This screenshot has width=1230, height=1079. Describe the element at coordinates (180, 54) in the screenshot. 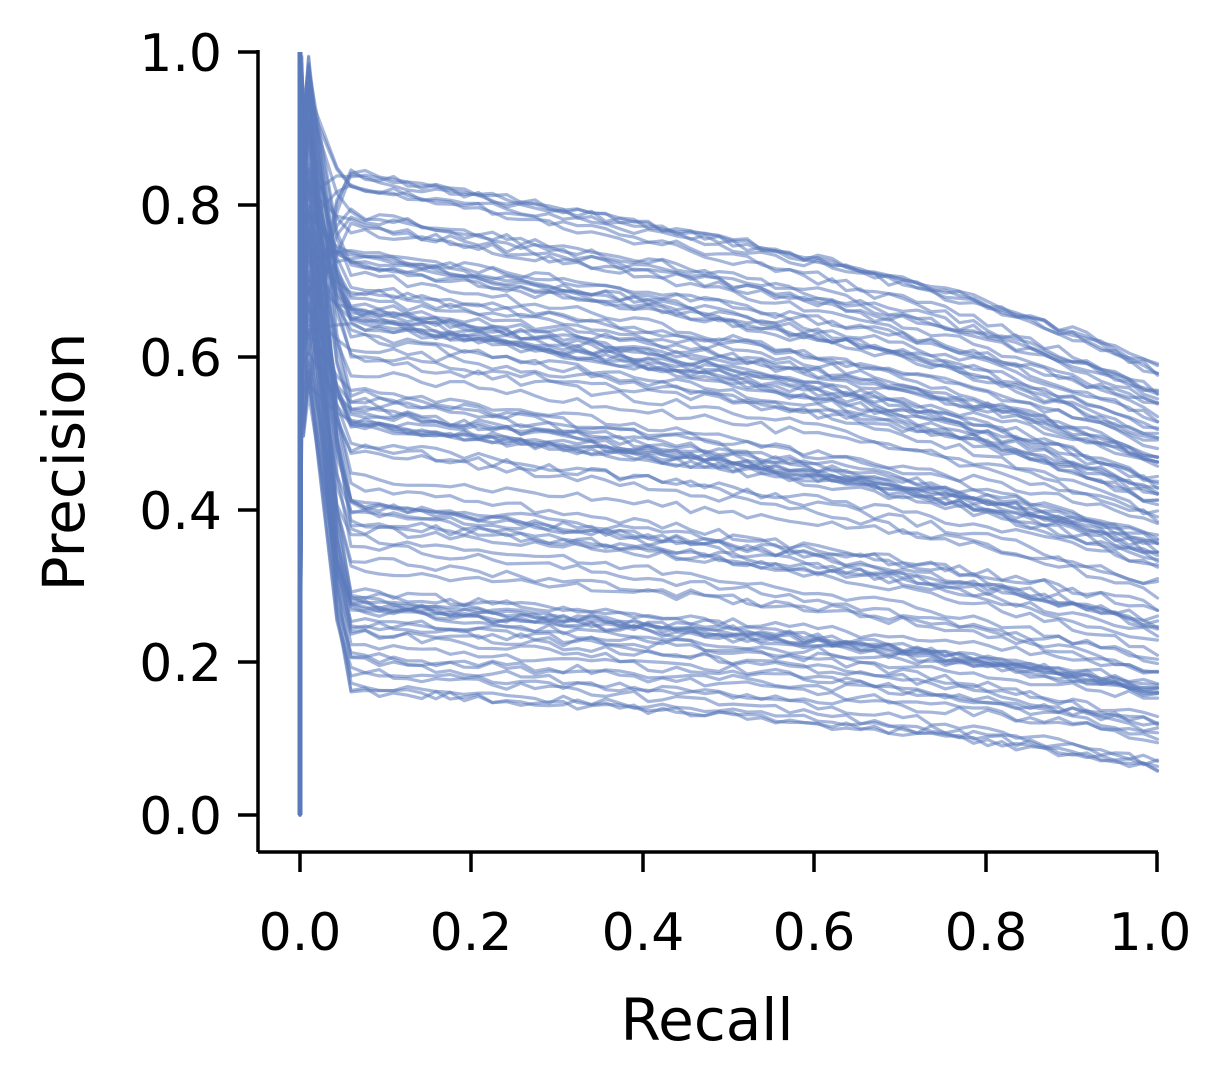

I see `y-tick-label: 1.0` at that location.